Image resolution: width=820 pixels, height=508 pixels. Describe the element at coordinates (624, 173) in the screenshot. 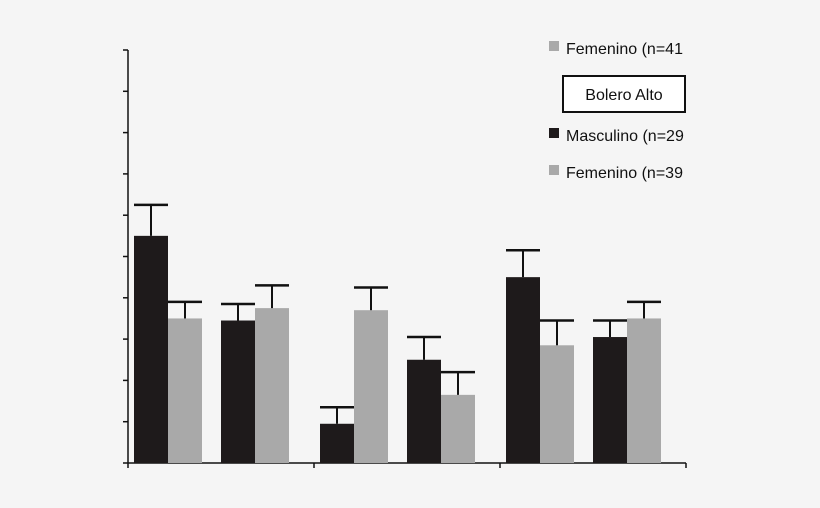

I see `legend-label-femenino: Femenino (n=39` at that location.